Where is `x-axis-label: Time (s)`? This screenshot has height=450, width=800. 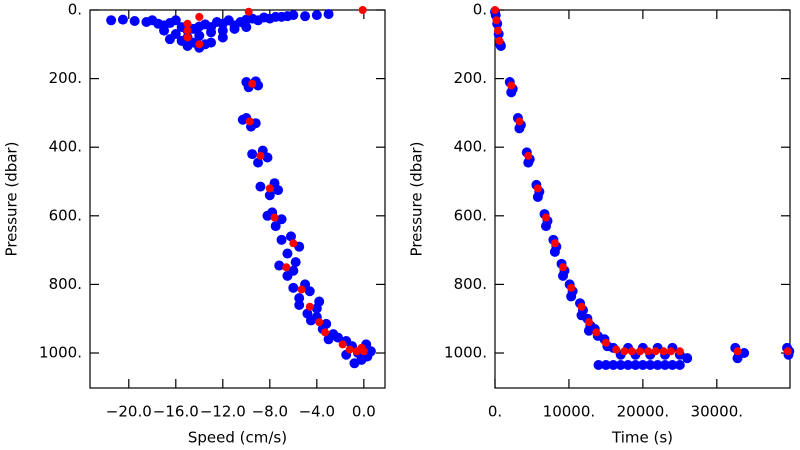
x-axis-label: Time (s) is located at coordinates (642, 438).